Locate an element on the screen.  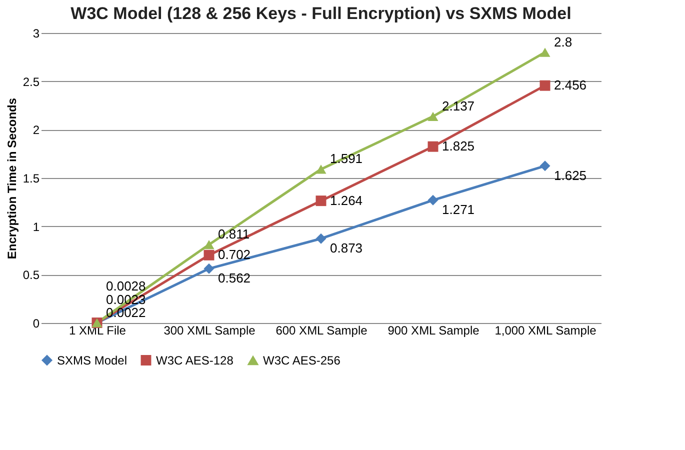
data-label: 0.0028 is located at coordinates (126, 286).